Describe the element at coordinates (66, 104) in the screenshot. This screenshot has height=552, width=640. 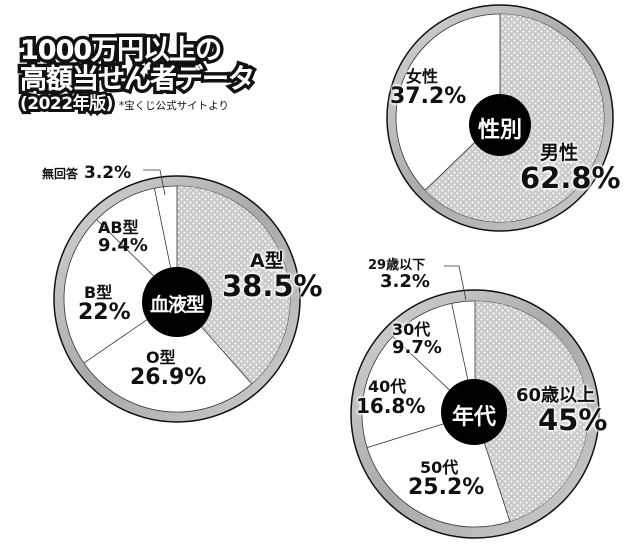
I see `year-badge: (2022年版) (2022年版)` at that location.